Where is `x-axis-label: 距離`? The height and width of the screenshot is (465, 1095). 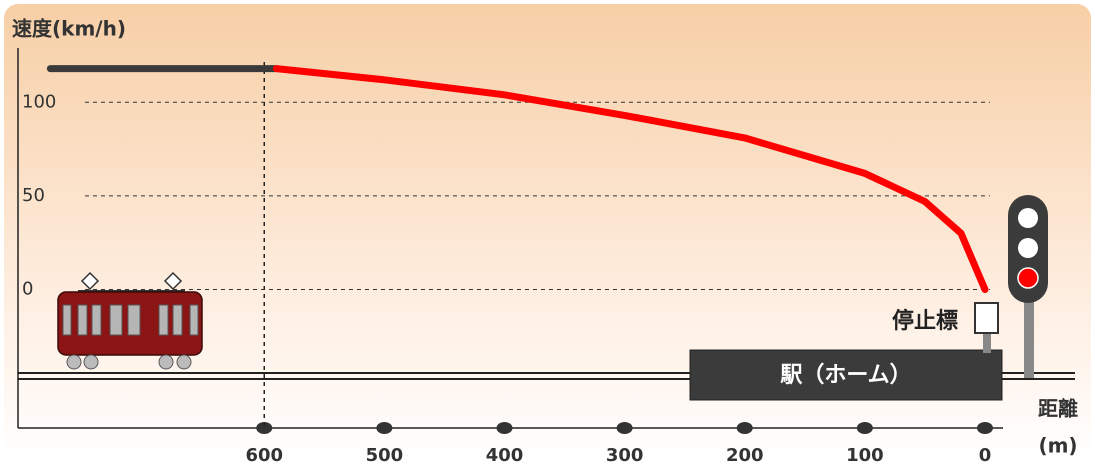
x-axis-label: 距離 is located at coordinates (1058, 409).